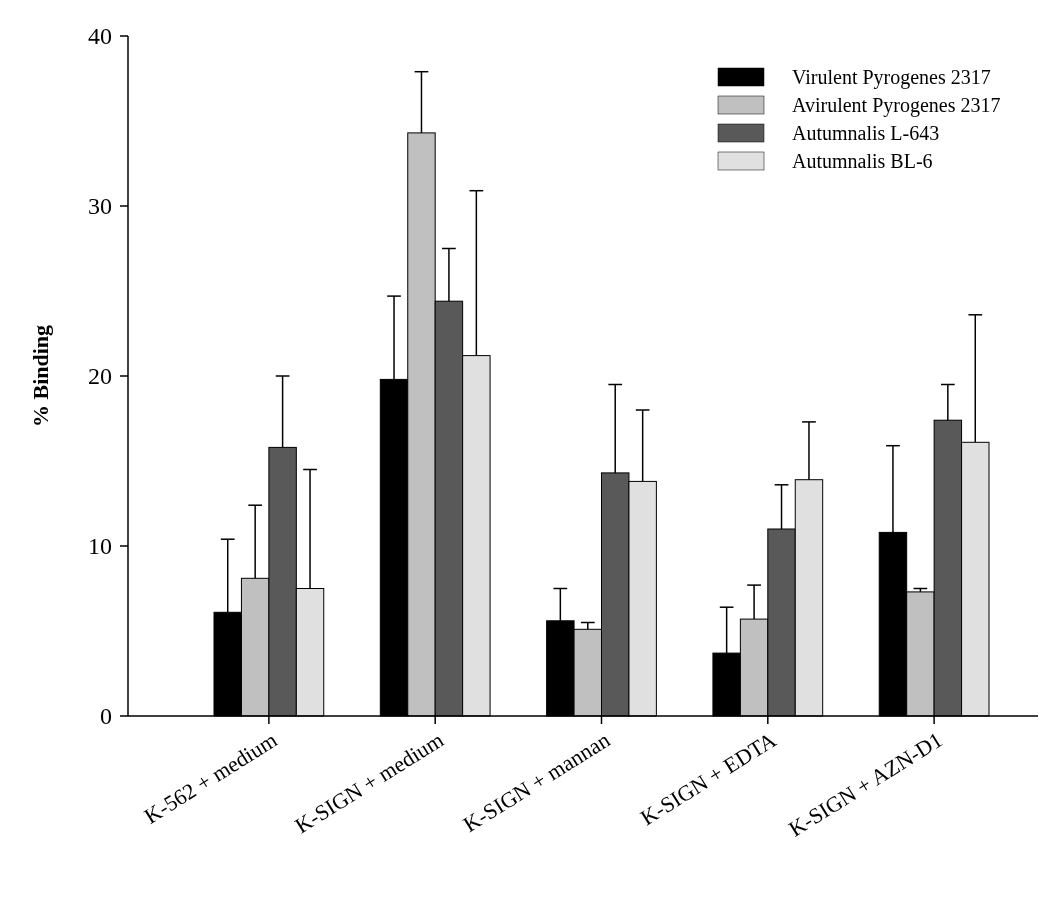  Describe the element at coordinates (100, 36) in the screenshot. I see `y-tick-label: 40` at that location.